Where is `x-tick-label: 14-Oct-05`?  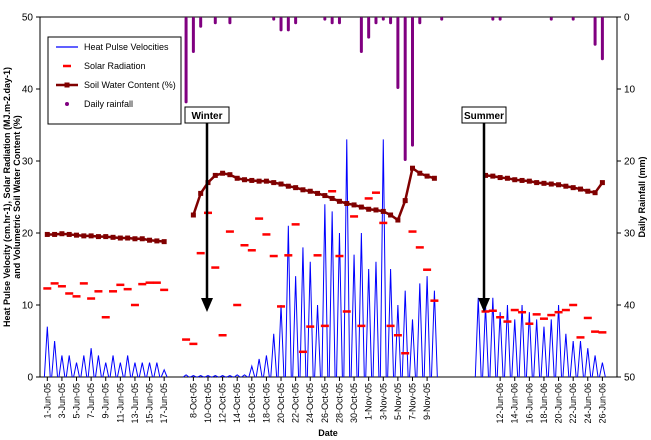 x-tick-label: 14-Oct-05 is located at coordinates (237, 403).